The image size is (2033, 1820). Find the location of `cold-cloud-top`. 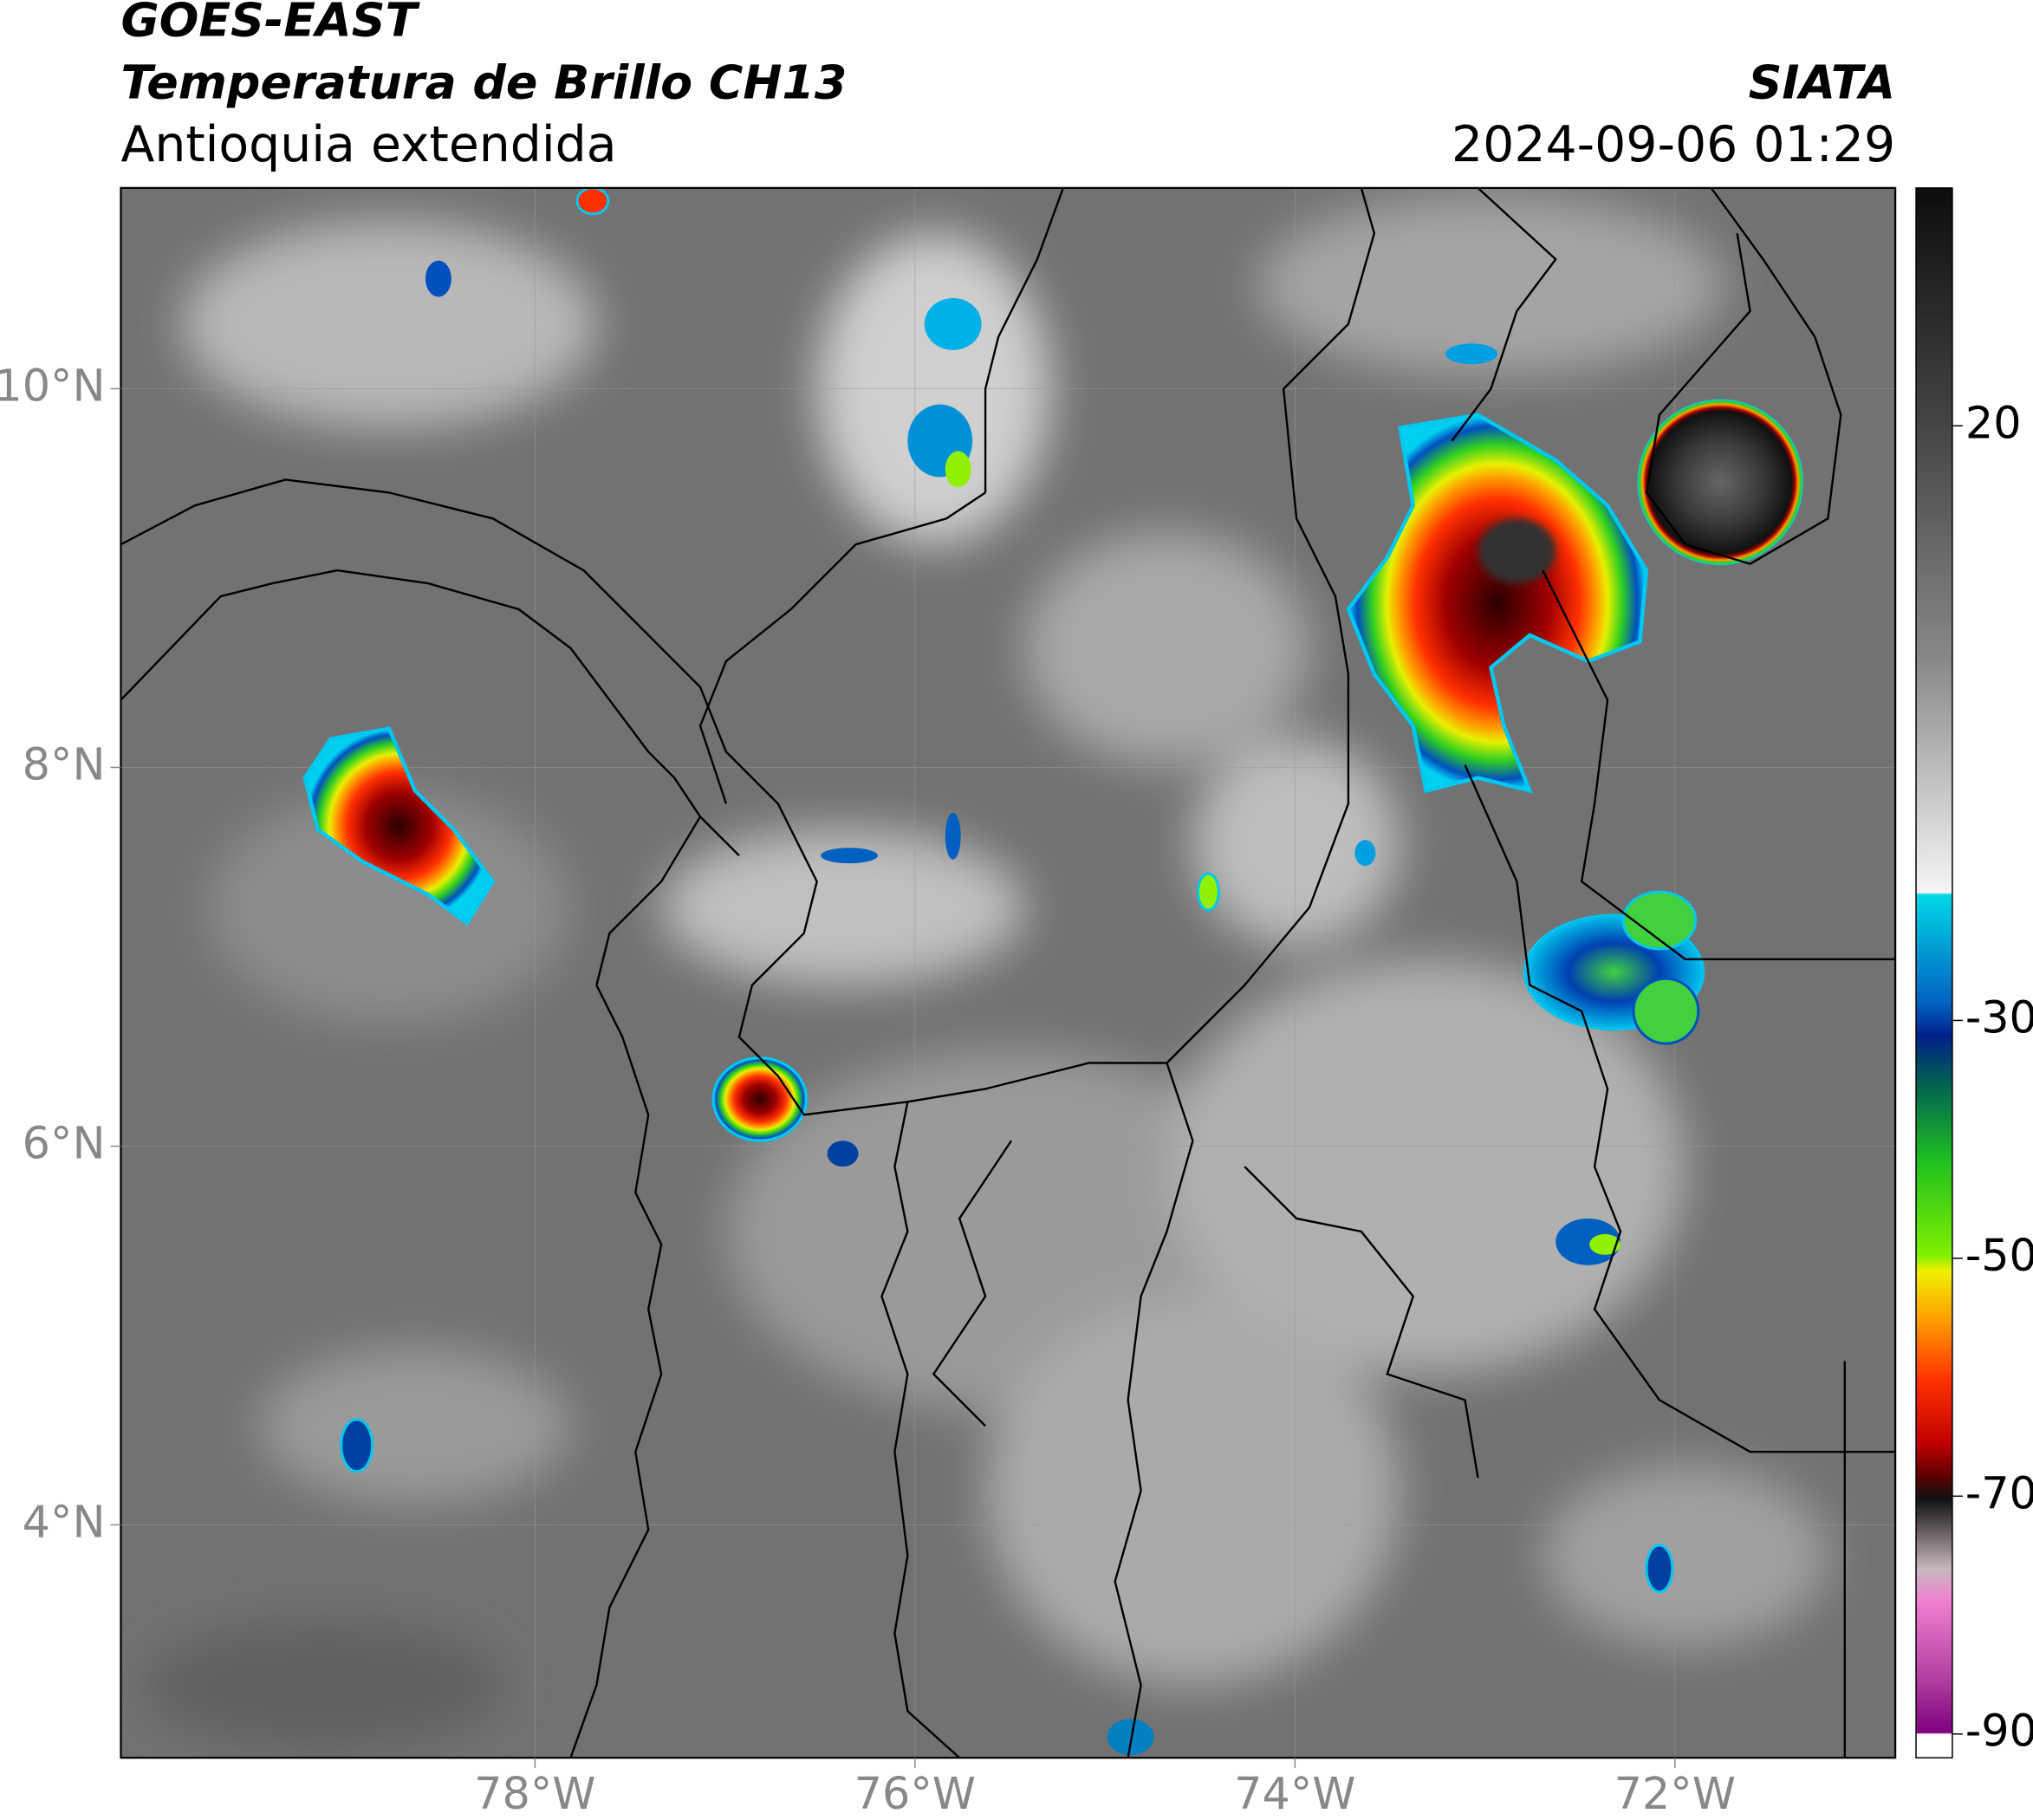

cold-cloud-top is located at coordinates (1720, 482).